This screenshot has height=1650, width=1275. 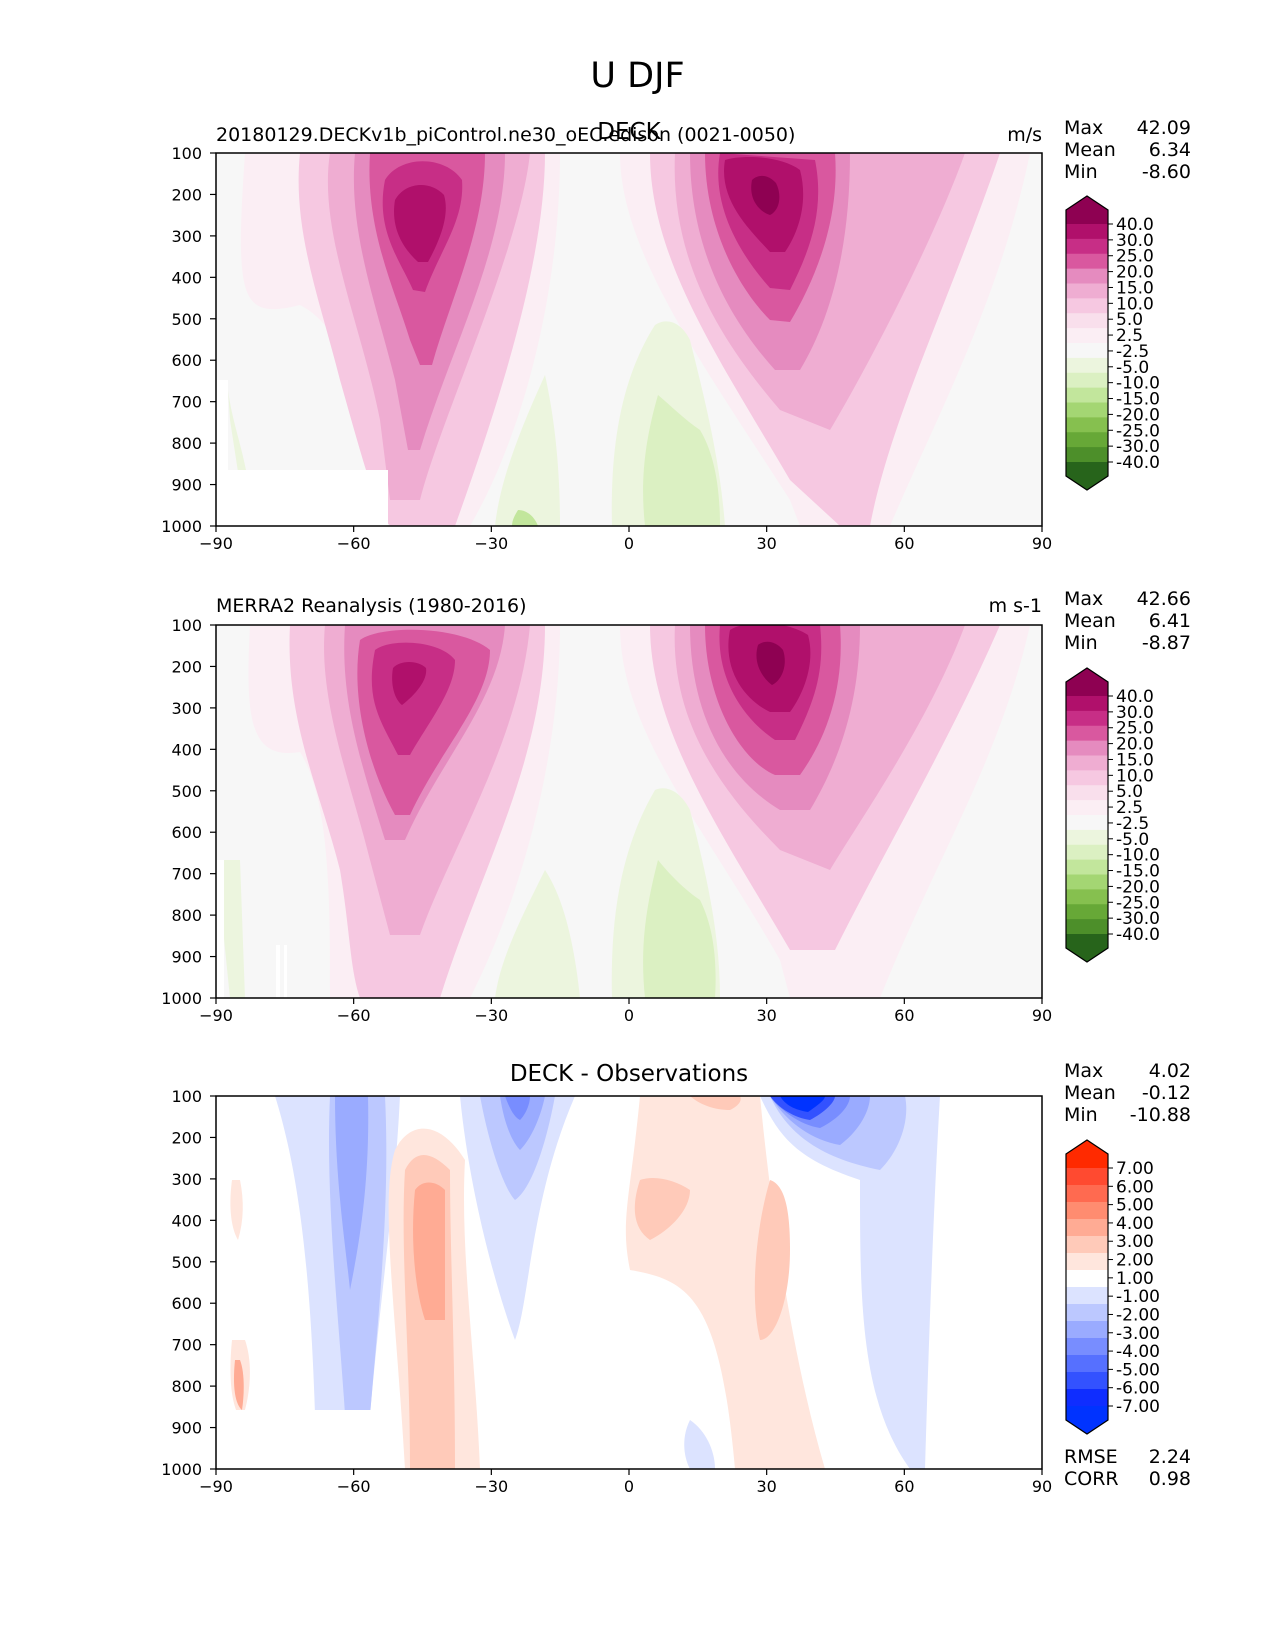 What do you see at coordinates (1163, 599) in the screenshot?
I see `panel2-max-value: 42.66` at bounding box center [1163, 599].